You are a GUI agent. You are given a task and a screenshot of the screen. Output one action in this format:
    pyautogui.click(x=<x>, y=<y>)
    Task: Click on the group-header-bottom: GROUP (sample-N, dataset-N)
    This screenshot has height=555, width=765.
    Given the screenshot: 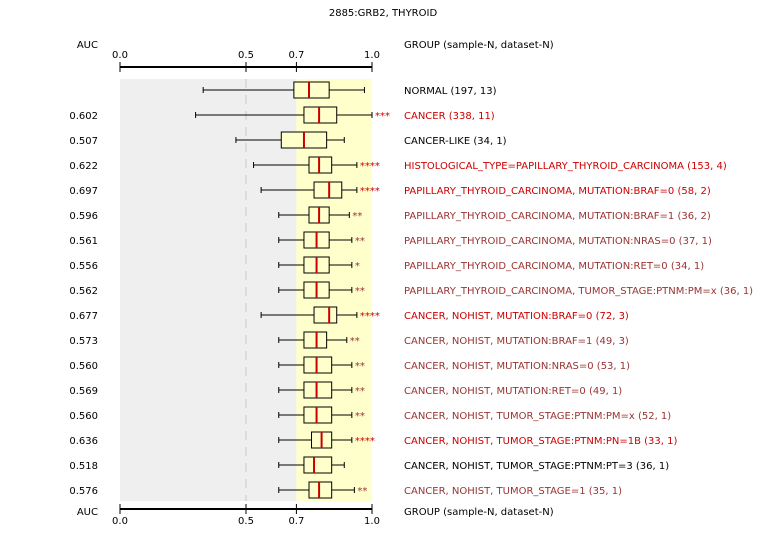 What is the action you would take?
    pyautogui.click(x=479, y=512)
    